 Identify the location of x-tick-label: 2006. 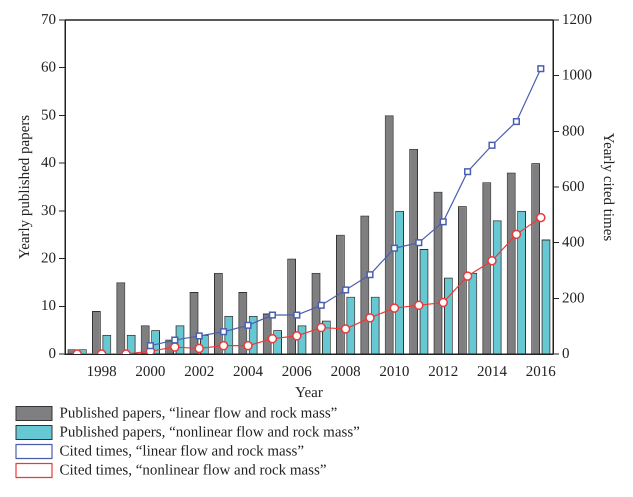
(297, 372).